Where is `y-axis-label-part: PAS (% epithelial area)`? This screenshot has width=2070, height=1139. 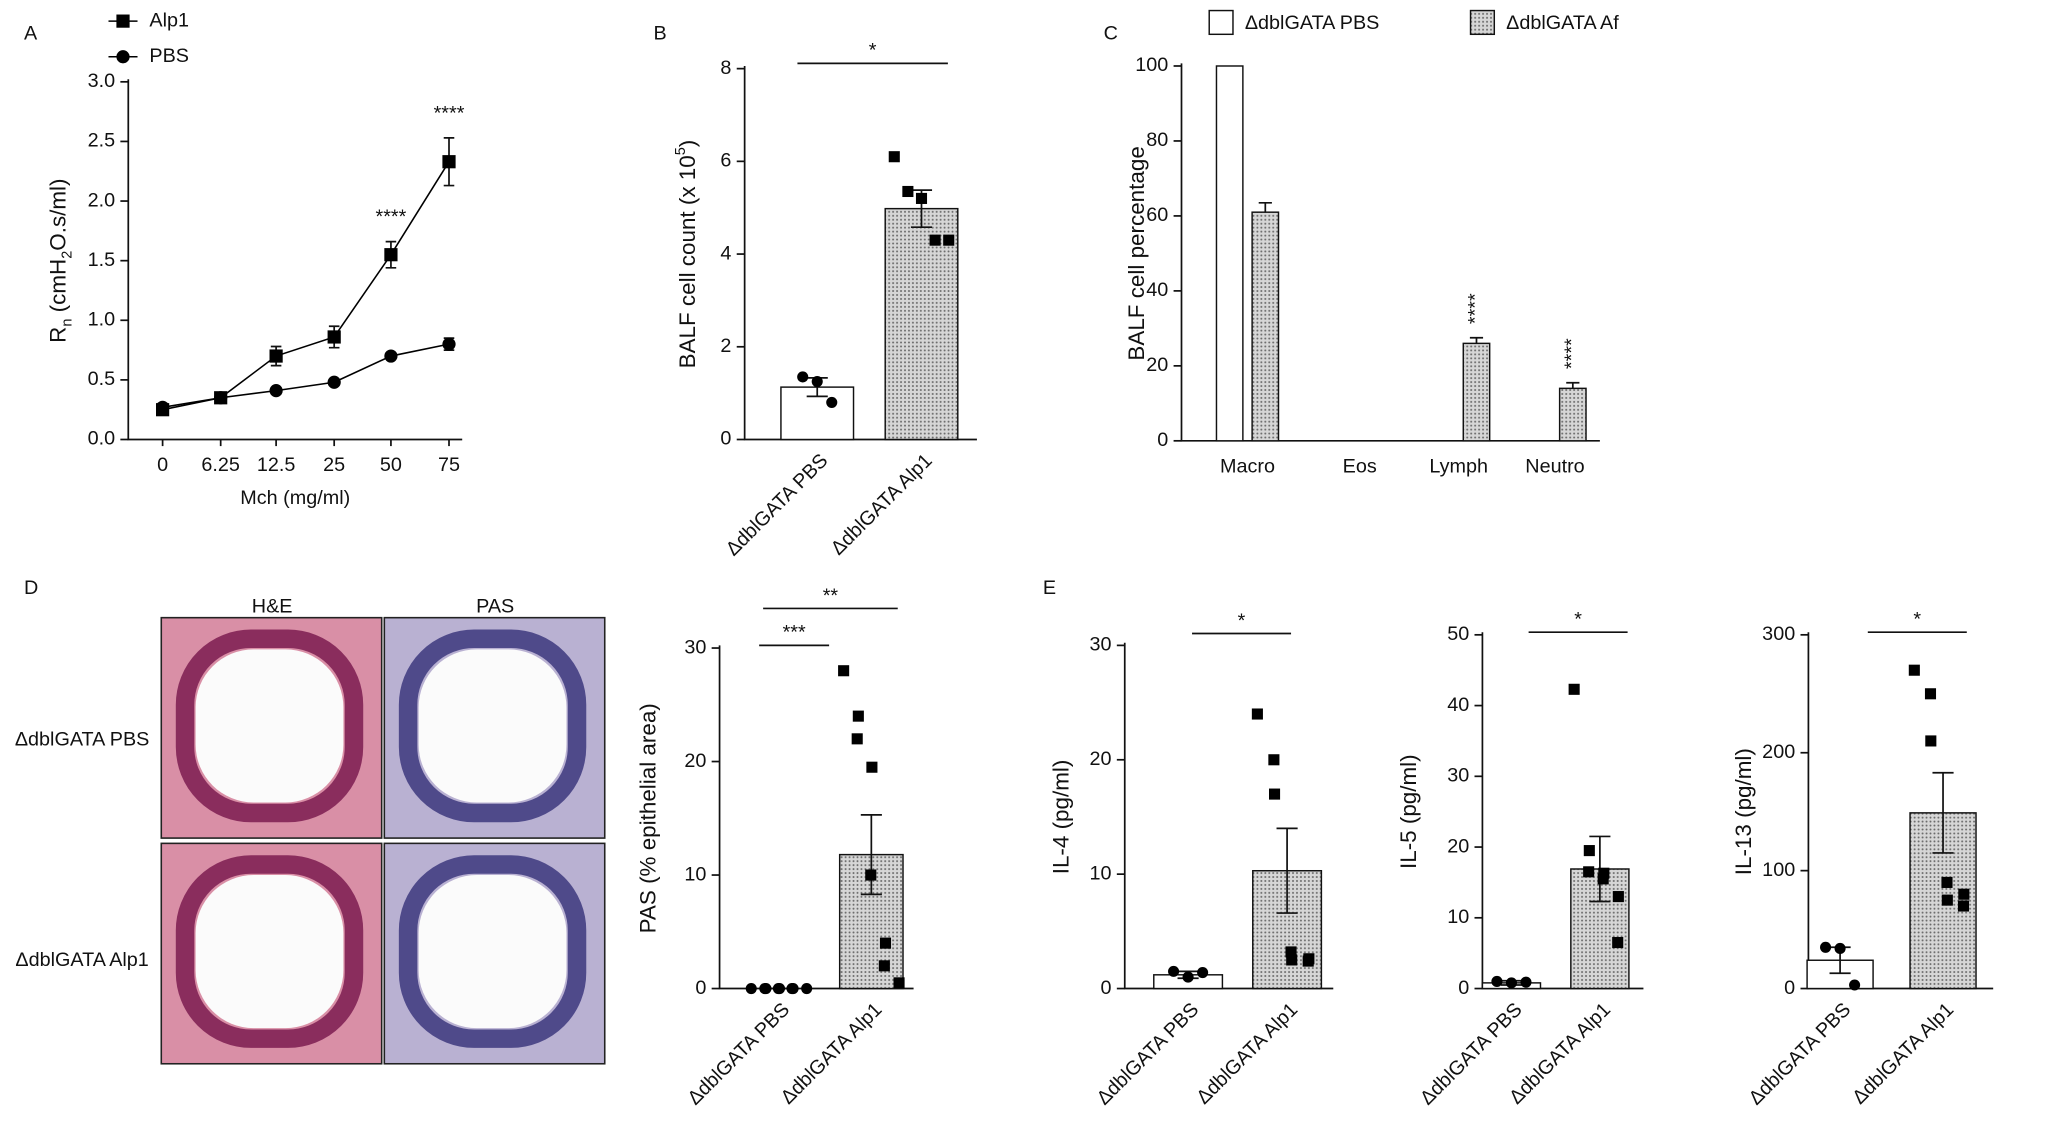 y-axis-label-part: PAS (% epithelial area) is located at coordinates (648, 818).